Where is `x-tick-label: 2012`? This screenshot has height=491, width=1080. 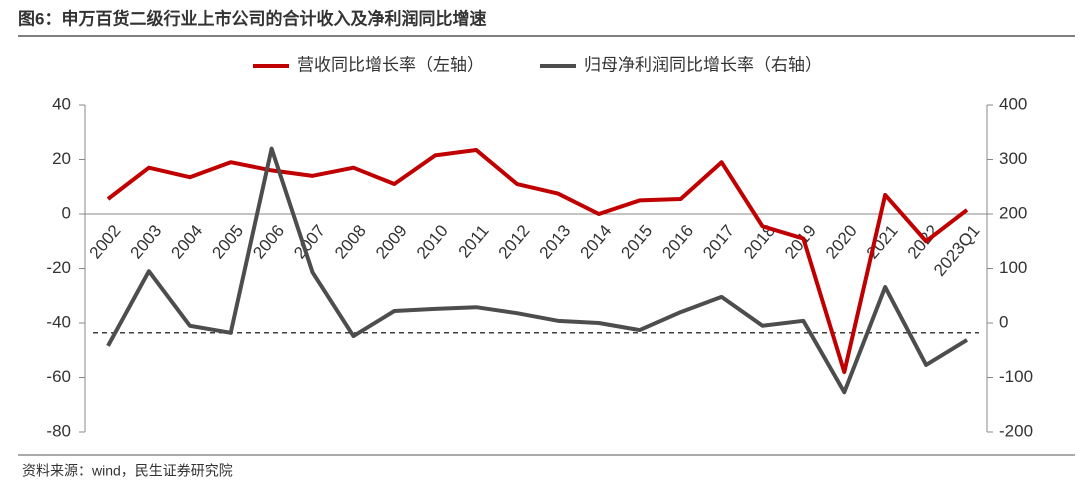
x-tick-label: 2012 is located at coordinates (514, 241).